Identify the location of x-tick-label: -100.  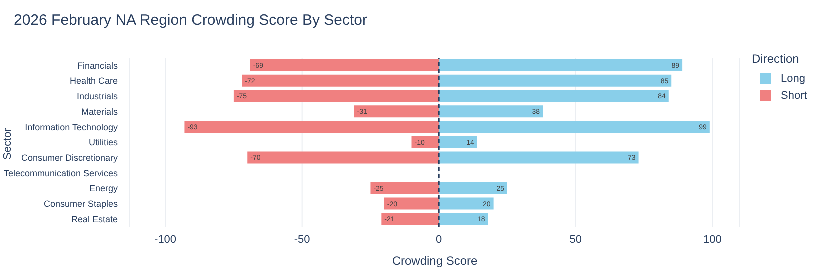
(165, 240).